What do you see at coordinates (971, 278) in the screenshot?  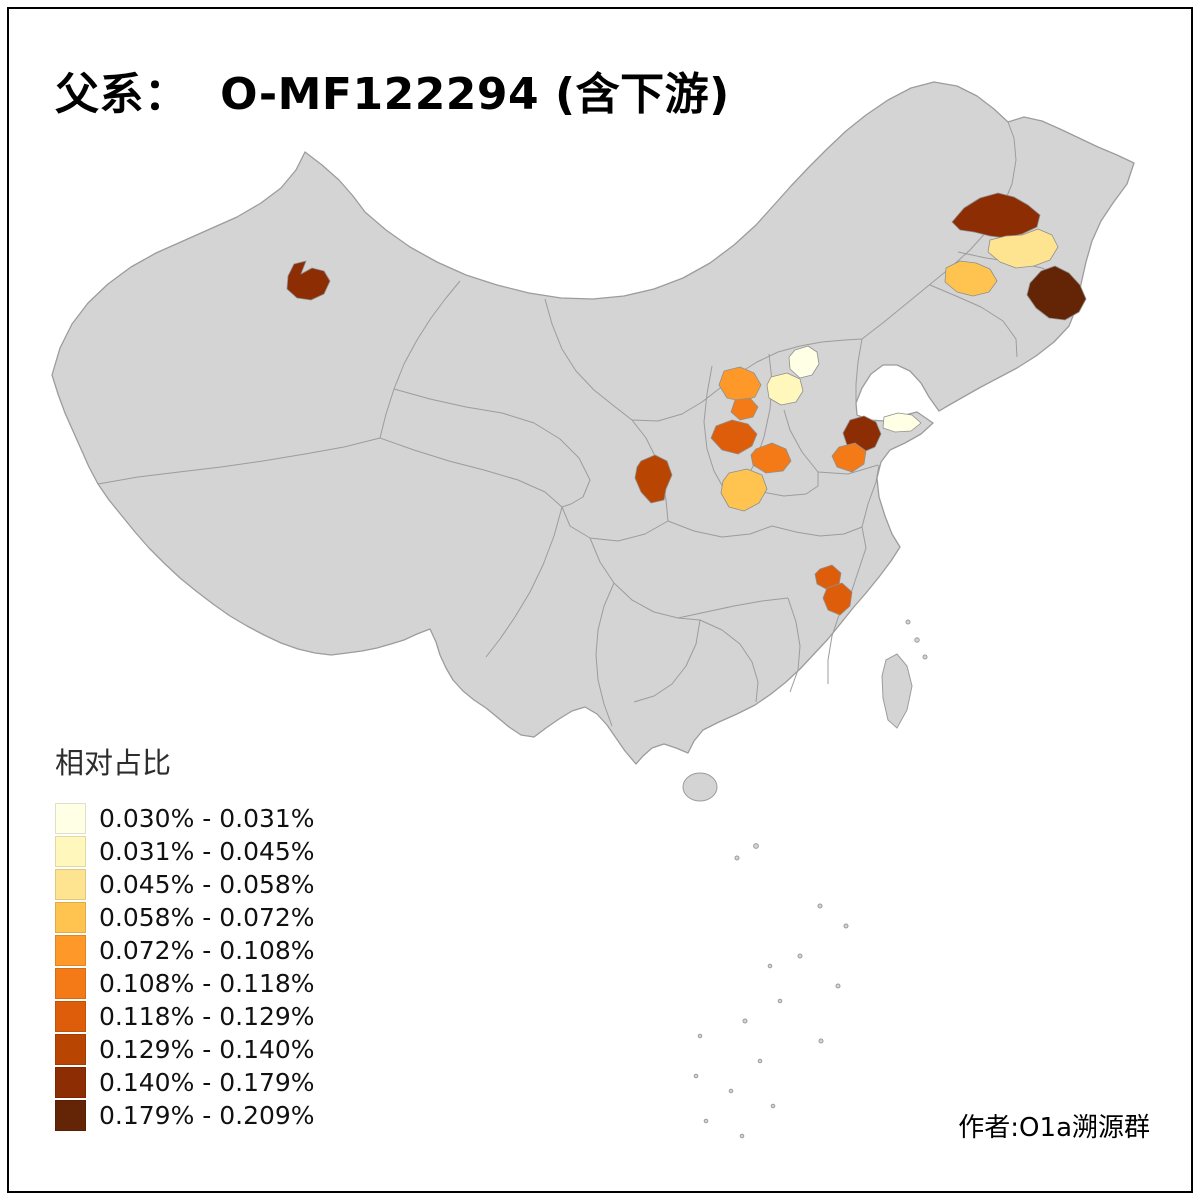 I see `region-northeast-light-orange` at bounding box center [971, 278].